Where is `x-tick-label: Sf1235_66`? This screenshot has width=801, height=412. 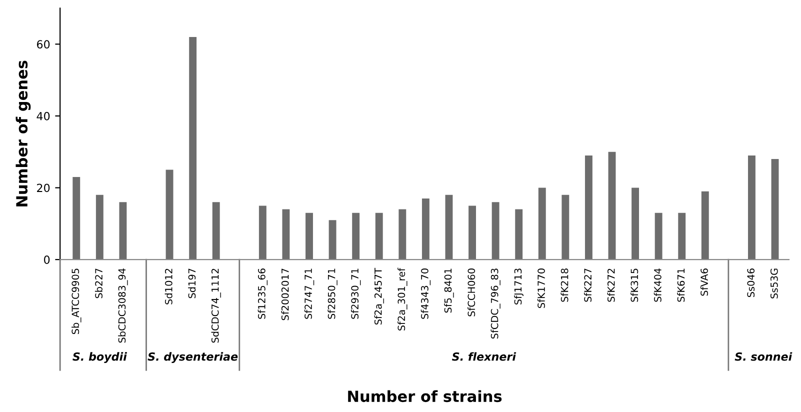 x-tick-label: Sf1235_66 is located at coordinates (263, 293).